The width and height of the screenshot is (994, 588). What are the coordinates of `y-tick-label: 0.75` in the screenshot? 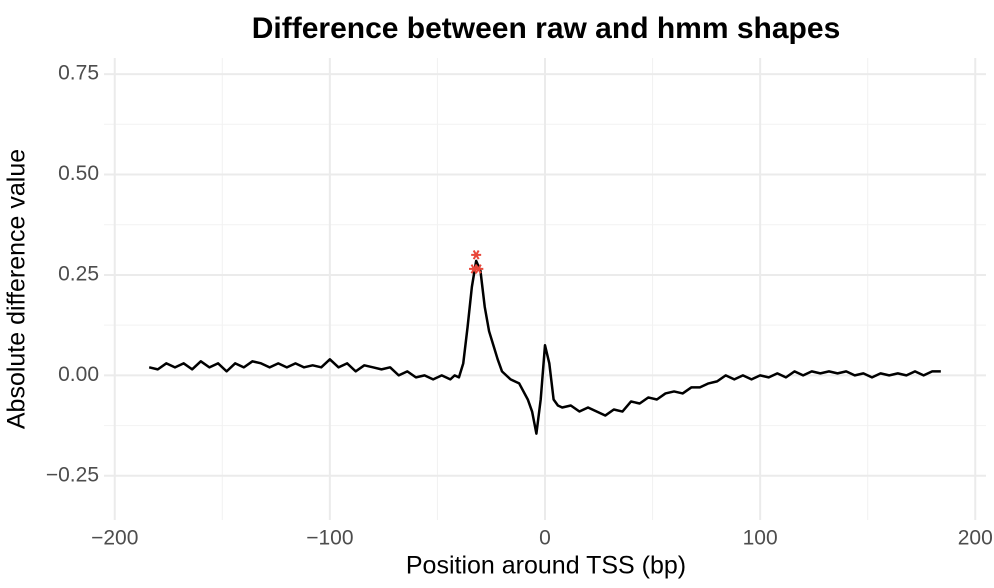 It's located at (78, 73).